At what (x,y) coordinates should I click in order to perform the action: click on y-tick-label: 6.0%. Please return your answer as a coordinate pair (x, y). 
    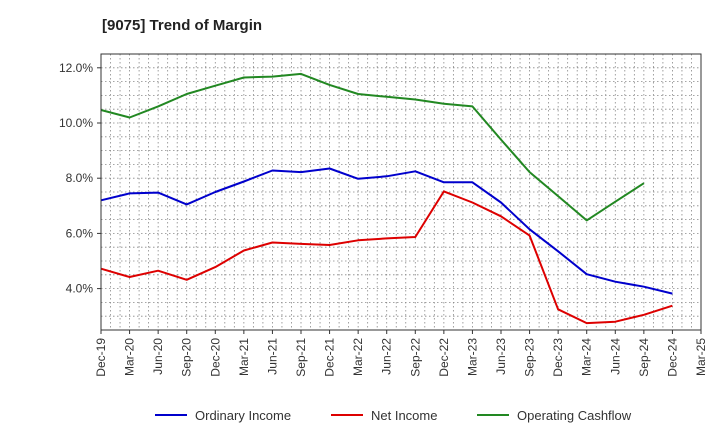
    Looking at the image, I should click on (80, 233).